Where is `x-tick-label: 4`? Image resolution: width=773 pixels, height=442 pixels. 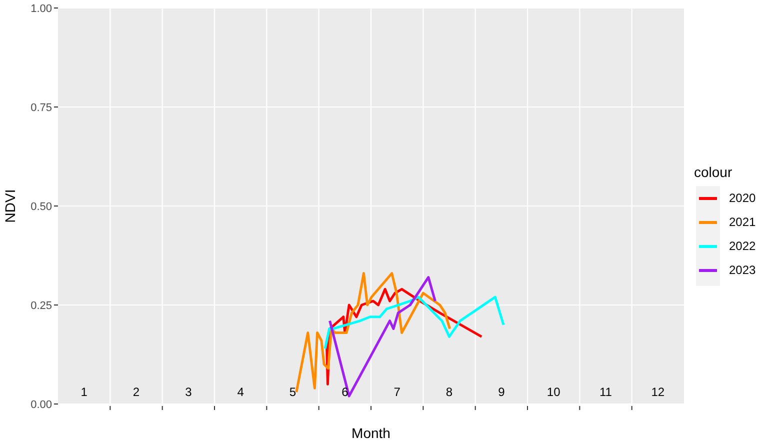 x-tick-label: 4 is located at coordinates (240, 392).